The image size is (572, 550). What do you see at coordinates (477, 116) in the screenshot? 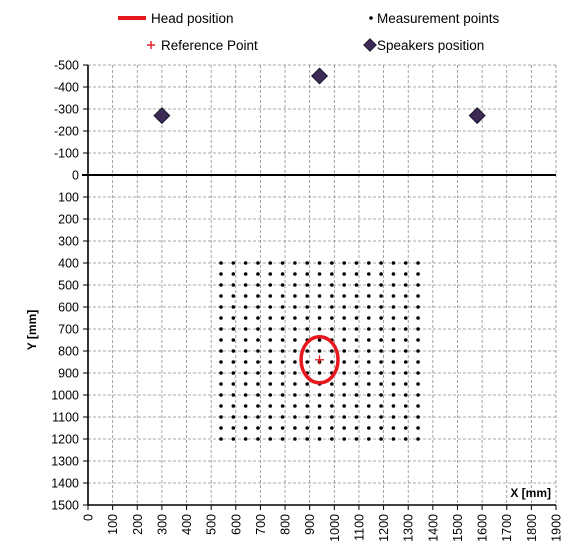
I see `speaker-position-marker` at bounding box center [477, 116].